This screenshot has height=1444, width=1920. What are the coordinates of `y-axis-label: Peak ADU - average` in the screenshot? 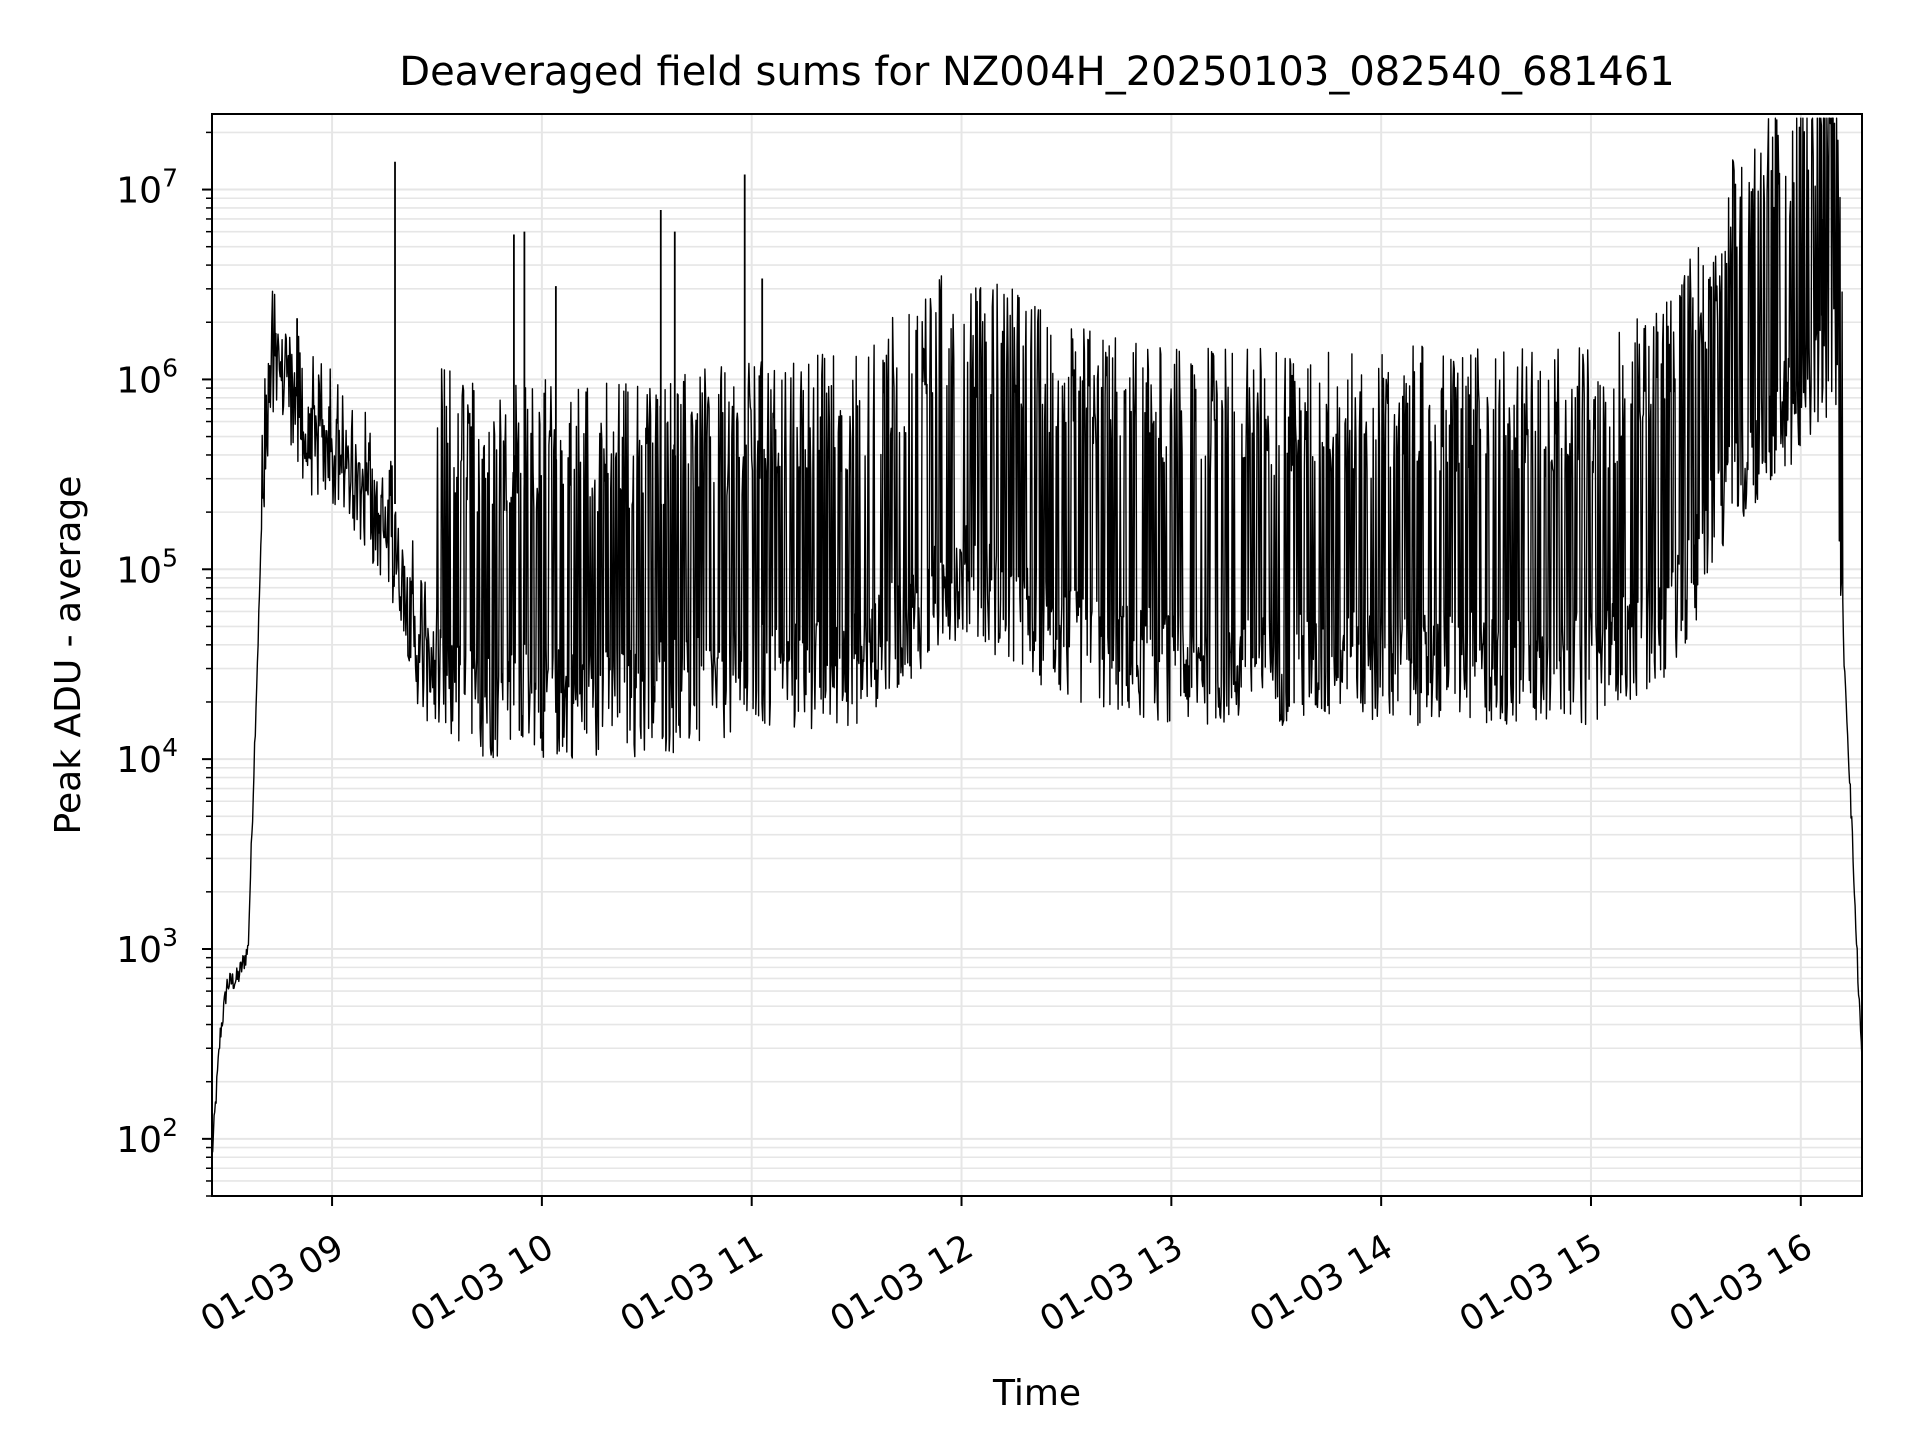 It's located at (68, 655).